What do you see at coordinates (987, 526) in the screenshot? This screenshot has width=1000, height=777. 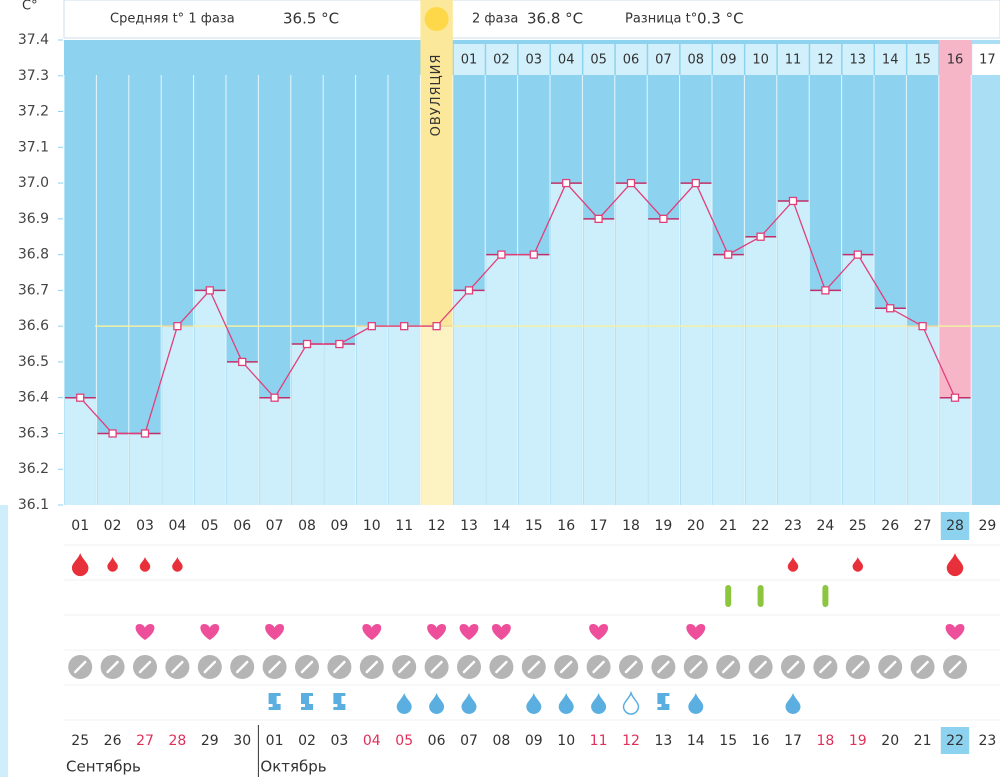 I see `cycle-day: 29` at bounding box center [987, 526].